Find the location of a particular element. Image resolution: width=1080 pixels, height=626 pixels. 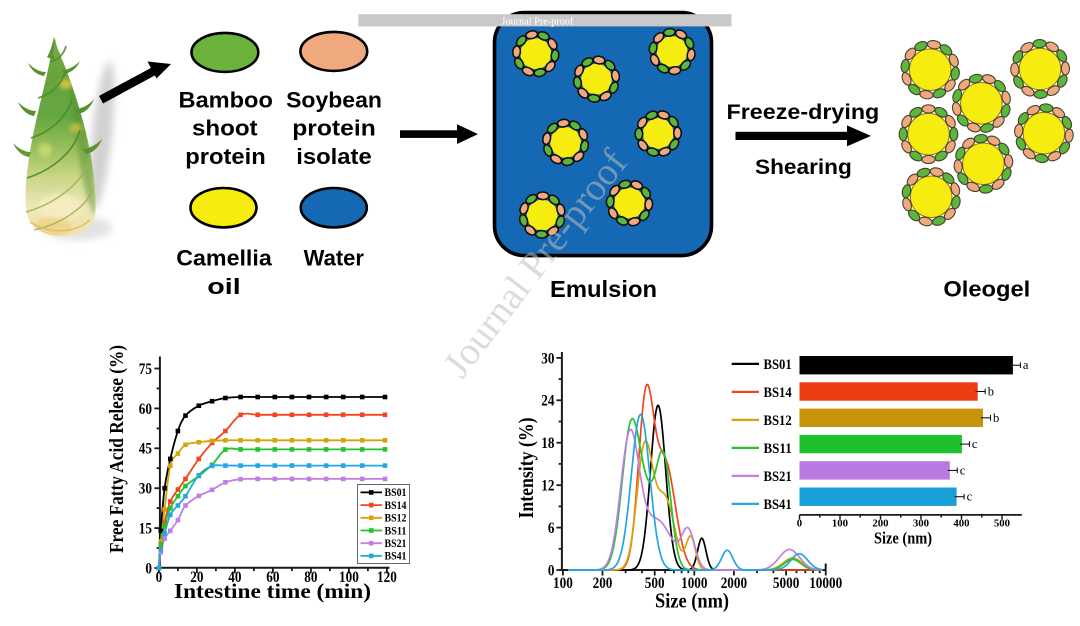

svg-text: 15 is located at coordinates (145, 529).